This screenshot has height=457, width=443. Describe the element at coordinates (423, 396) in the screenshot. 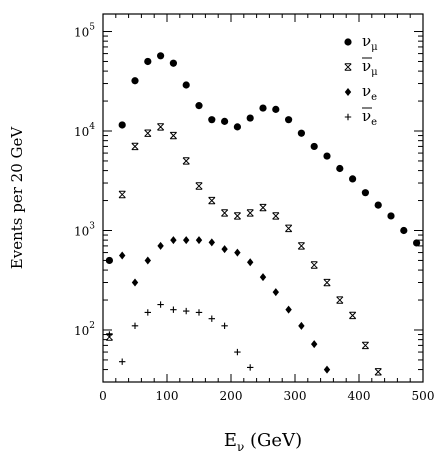

I see `x-tick-label: 500` at that location.